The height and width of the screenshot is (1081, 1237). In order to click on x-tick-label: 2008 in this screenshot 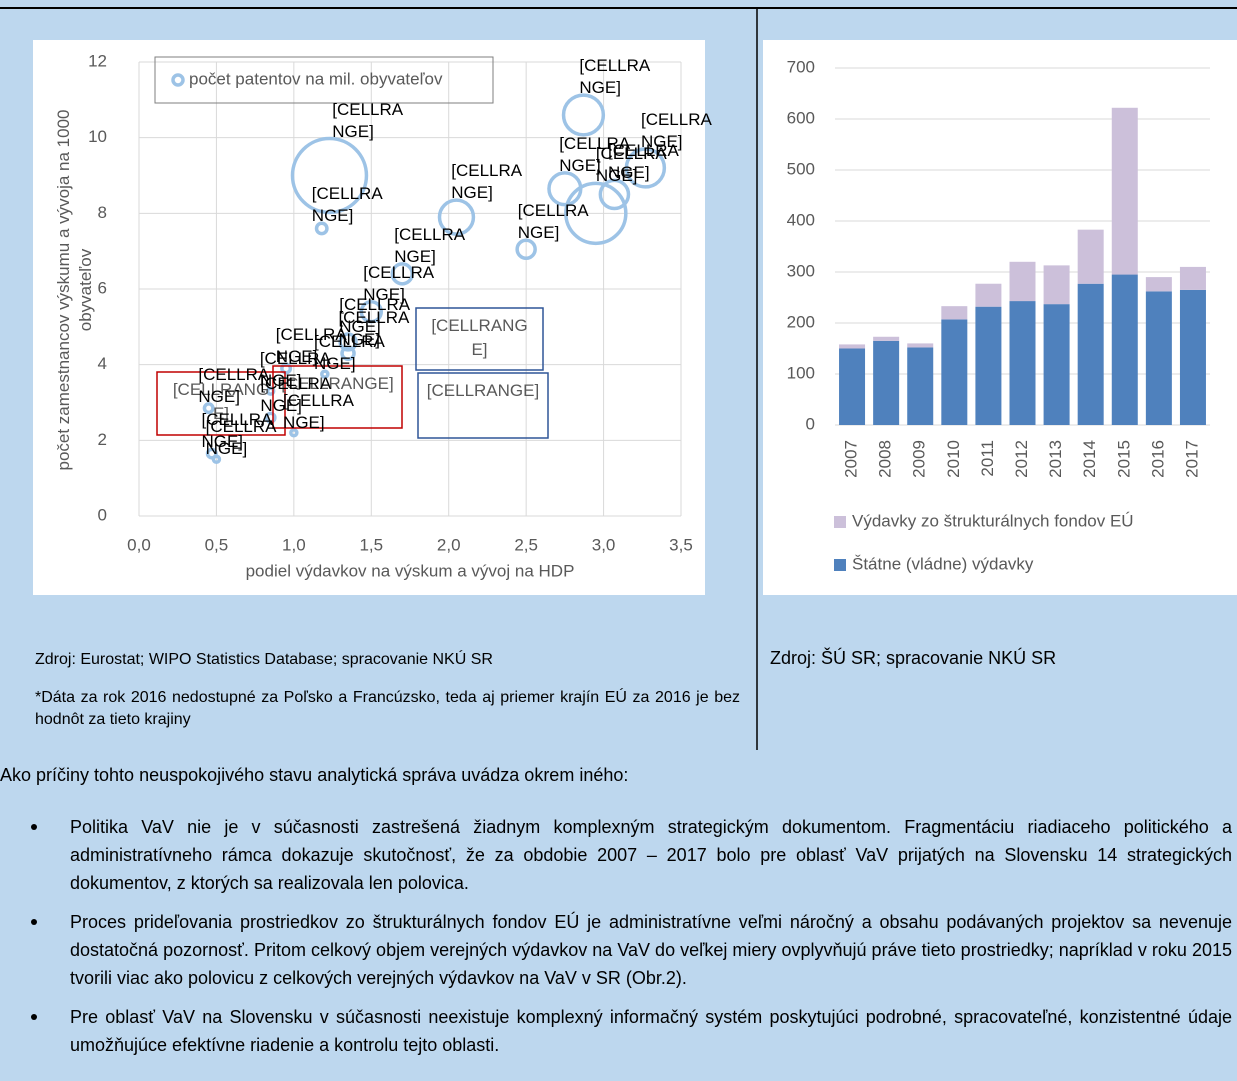, I will do `click(885, 459)`.